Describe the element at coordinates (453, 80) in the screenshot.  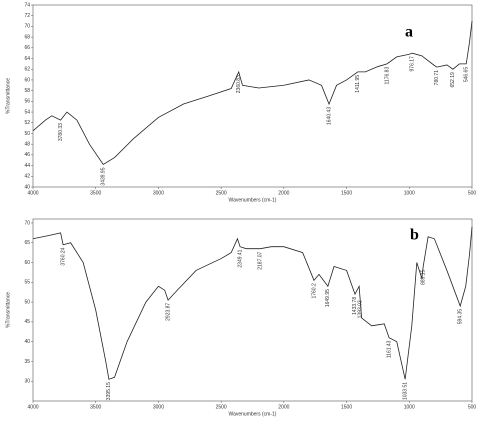
I see `peak-label: 652.19` at that location.